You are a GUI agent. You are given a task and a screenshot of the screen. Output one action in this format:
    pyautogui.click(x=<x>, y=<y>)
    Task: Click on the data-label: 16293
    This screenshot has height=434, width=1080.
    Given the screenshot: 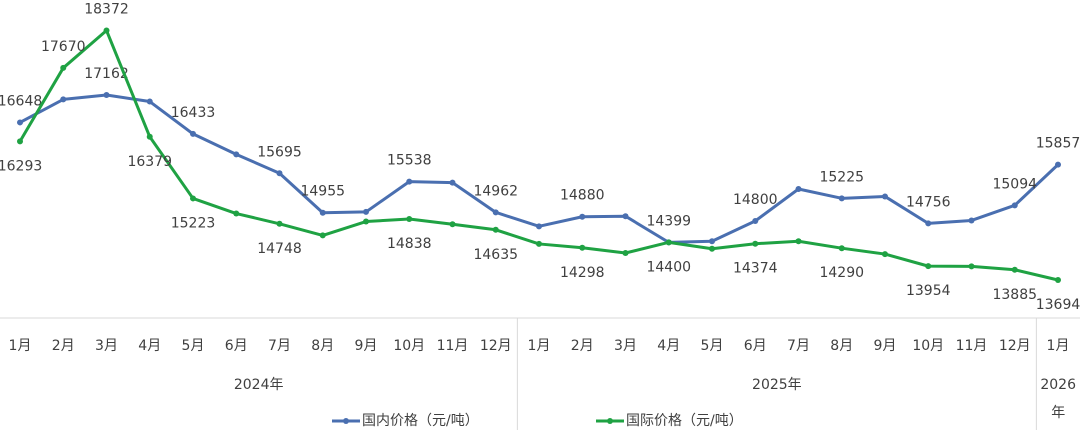 What is the action you would take?
    pyautogui.click(x=21, y=166)
    